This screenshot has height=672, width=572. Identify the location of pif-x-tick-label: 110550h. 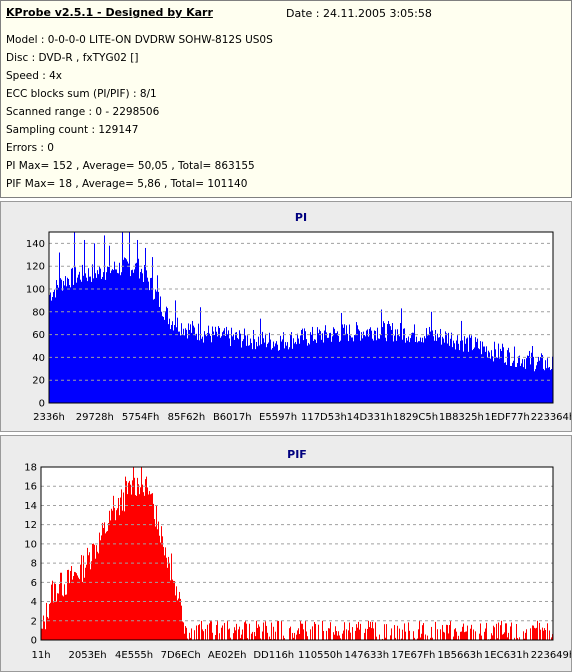
(320, 655).